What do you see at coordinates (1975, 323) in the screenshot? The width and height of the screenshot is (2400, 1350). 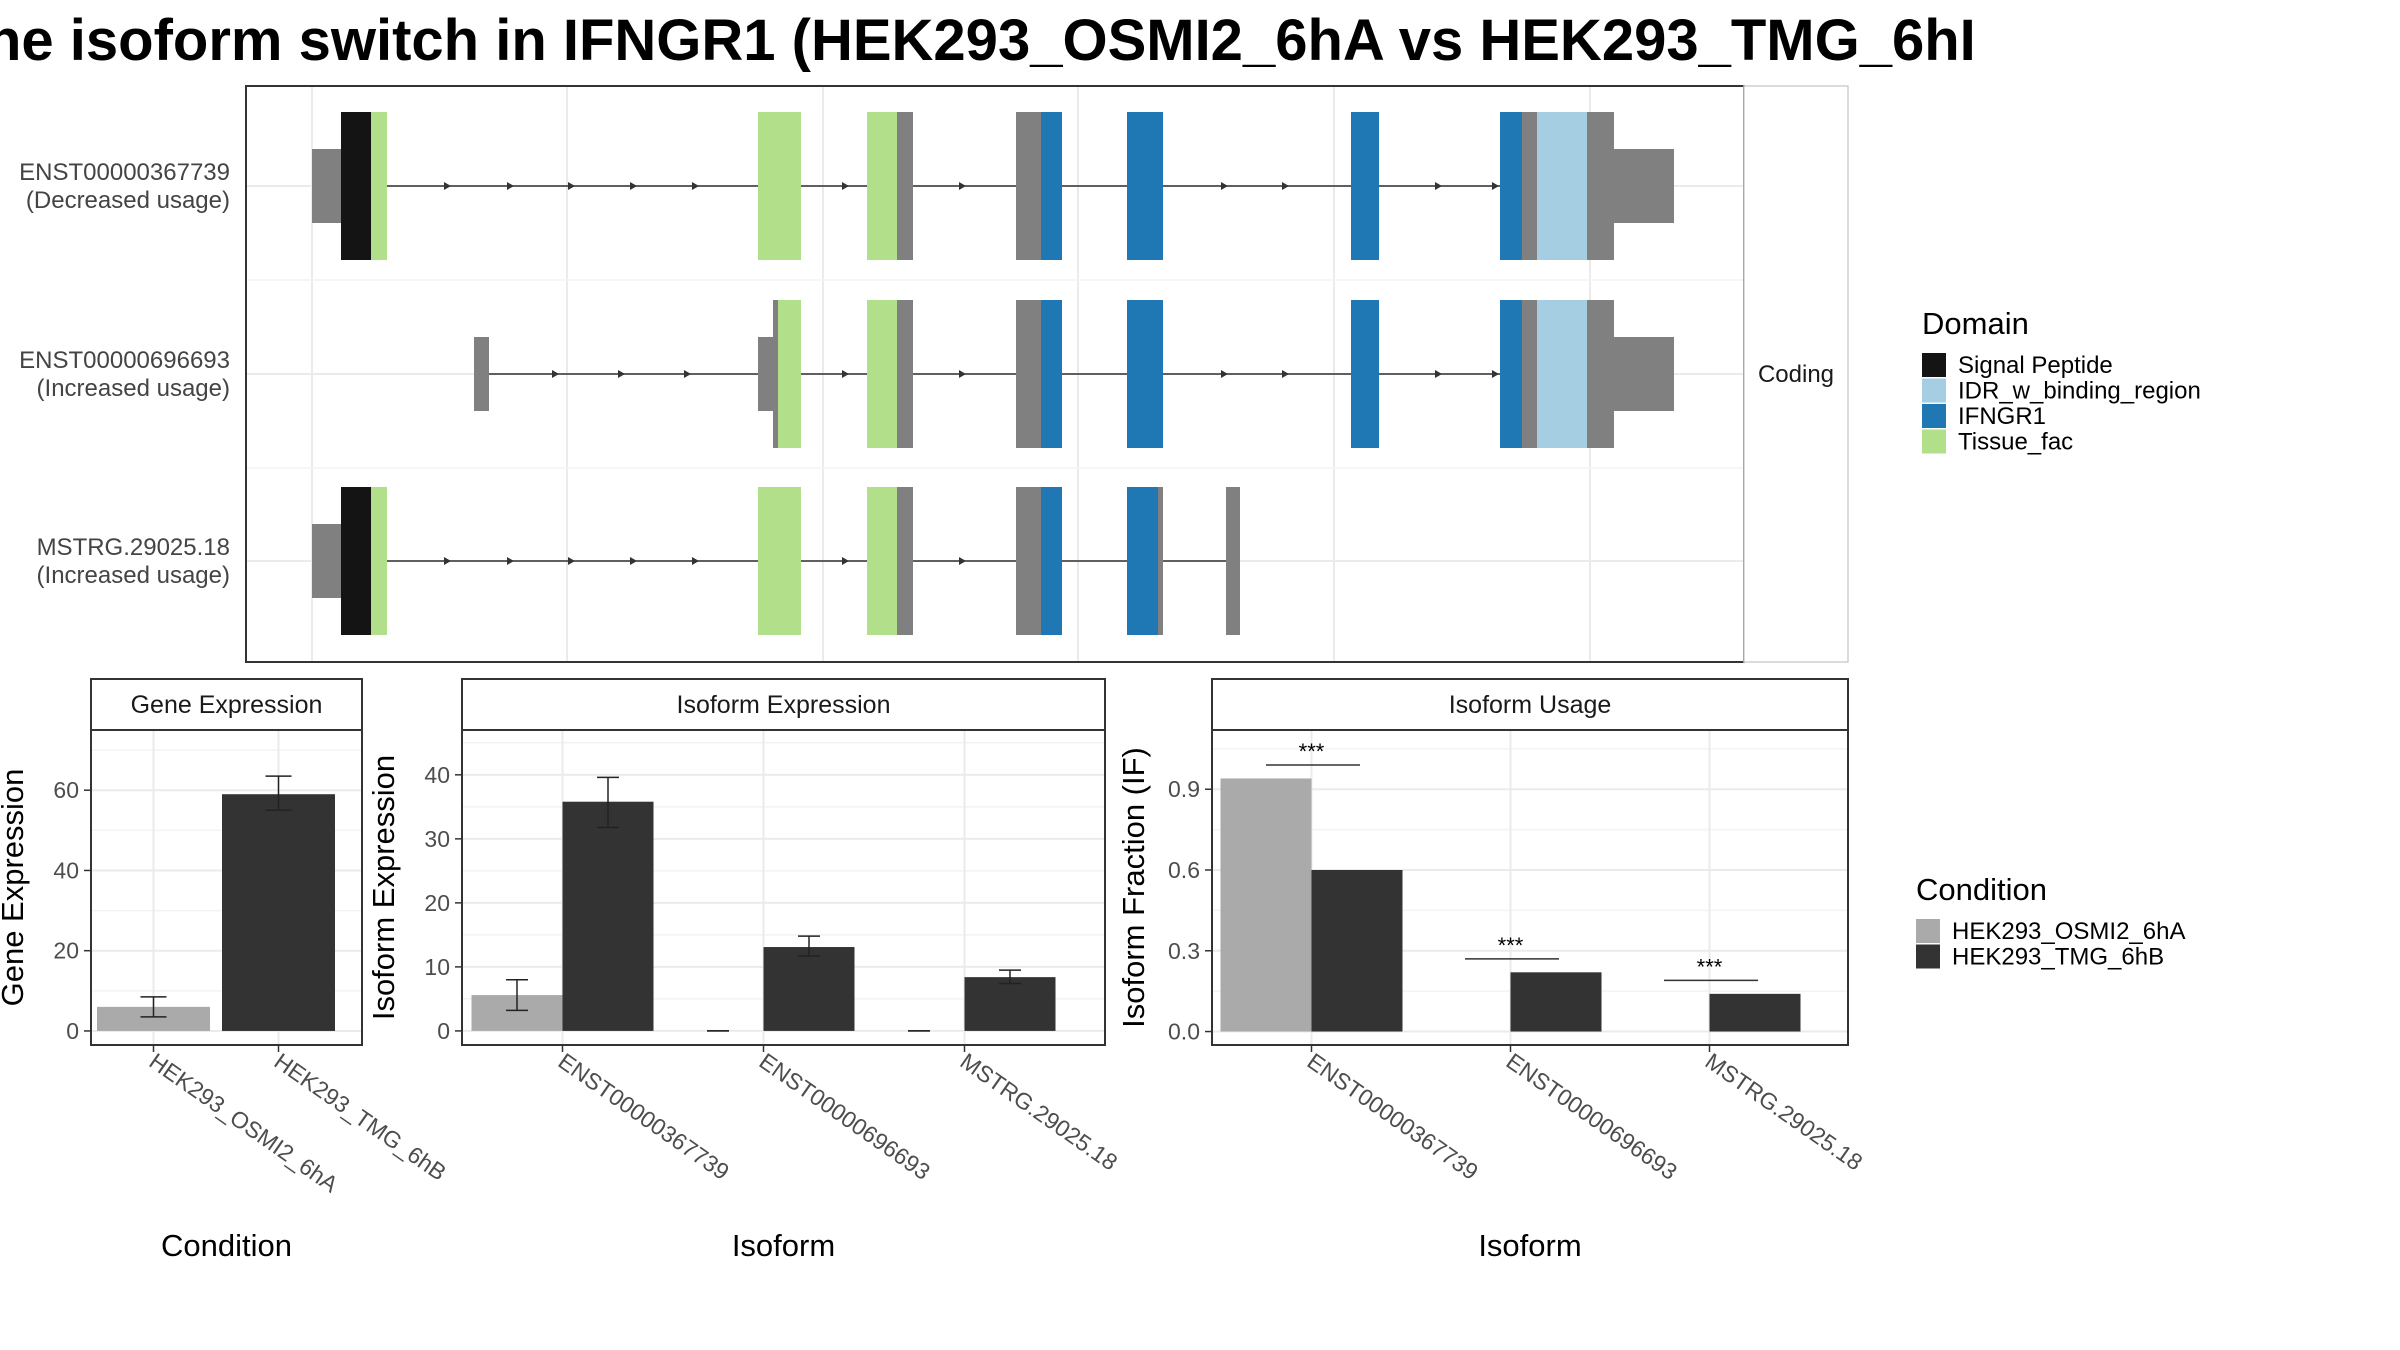 I see `domain-legend-title: Domain` at bounding box center [1975, 323].